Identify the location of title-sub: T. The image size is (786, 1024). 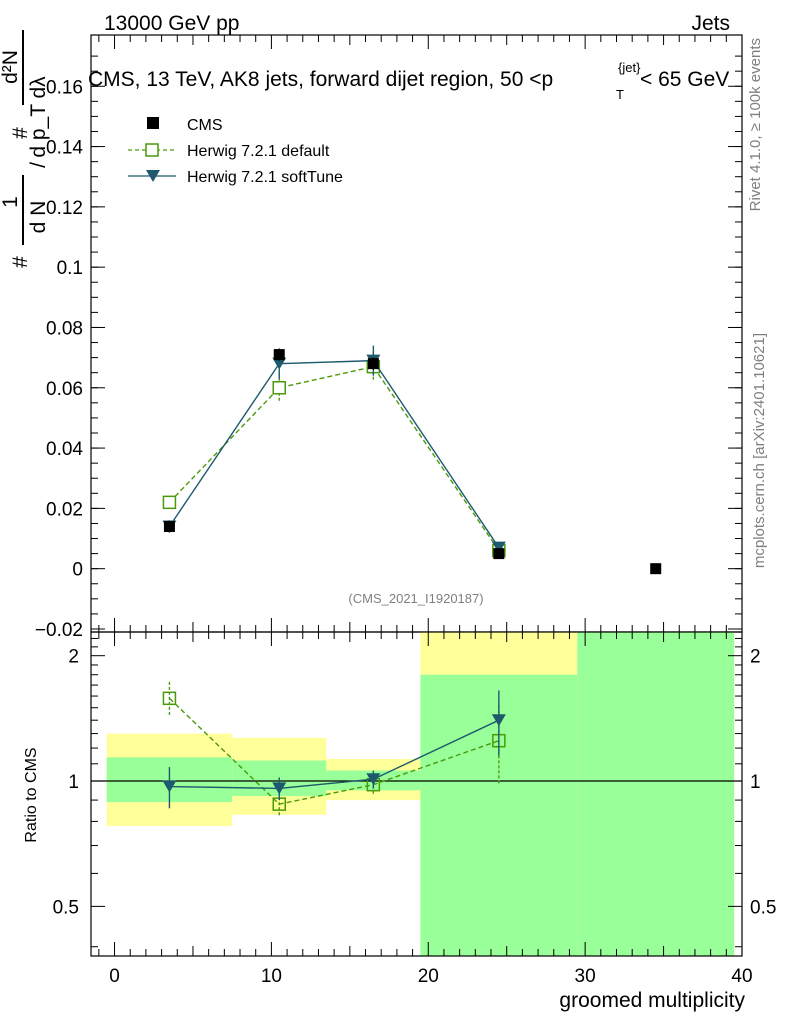
(620, 94).